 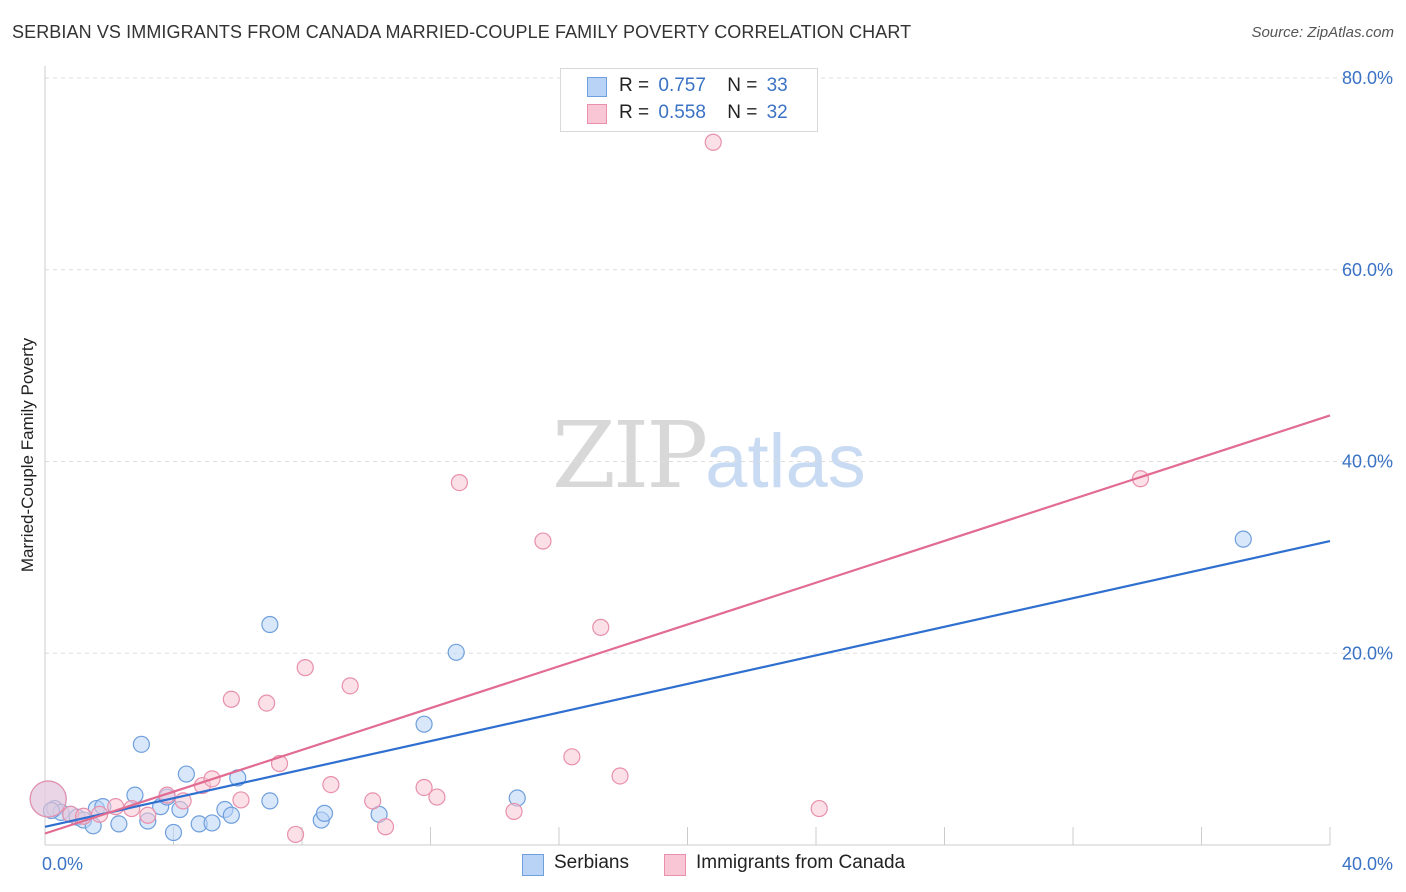 What do you see at coordinates (1367, 270) in the screenshot?
I see `y-tick-label: 60.0%` at bounding box center [1367, 270].